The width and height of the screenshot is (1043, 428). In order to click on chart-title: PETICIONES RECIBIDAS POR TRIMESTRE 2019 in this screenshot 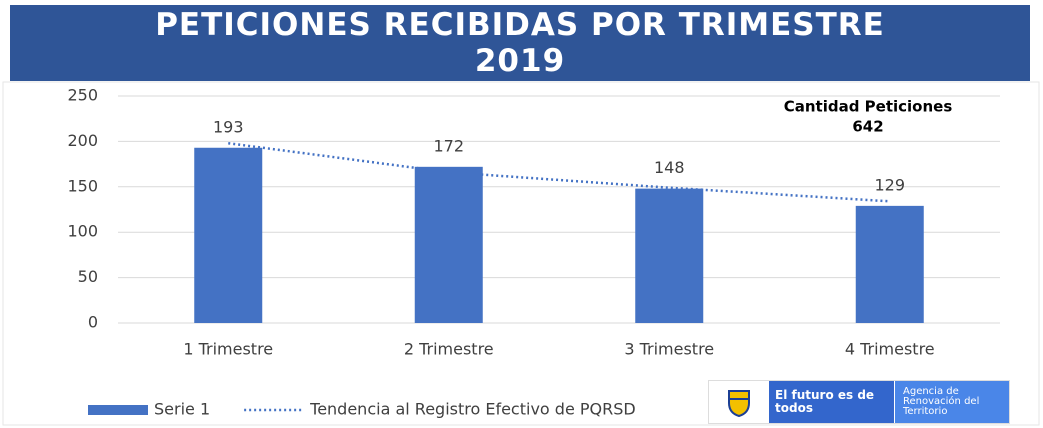, I will do `click(520, 43)`.